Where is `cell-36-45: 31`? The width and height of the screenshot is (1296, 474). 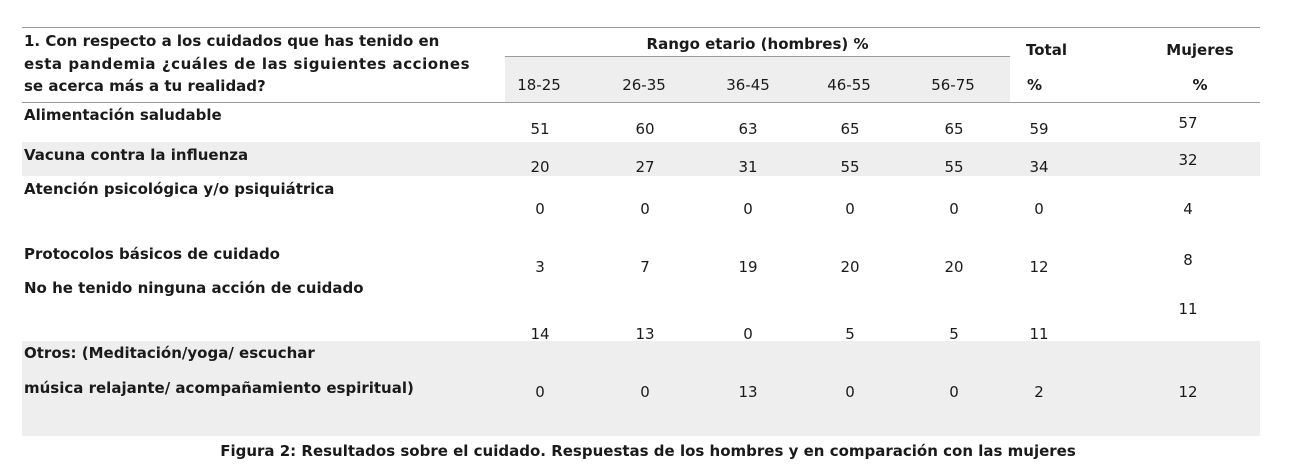
cell-36-45: 31 is located at coordinates (748, 167).